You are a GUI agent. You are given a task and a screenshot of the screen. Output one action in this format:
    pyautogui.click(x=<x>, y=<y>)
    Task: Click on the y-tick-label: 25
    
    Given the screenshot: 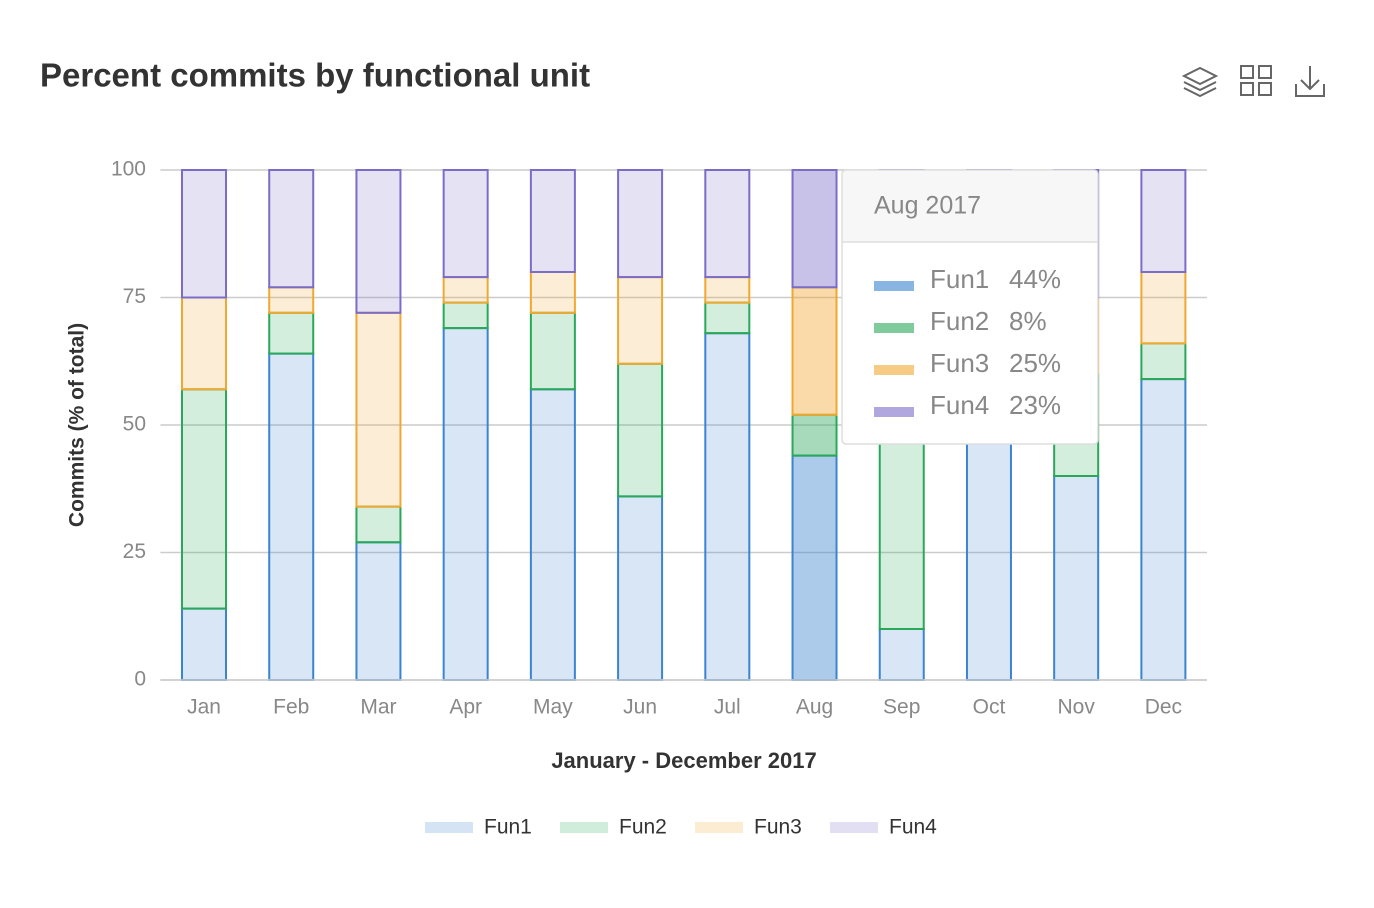 What is the action you would take?
    pyautogui.click(x=134, y=551)
    